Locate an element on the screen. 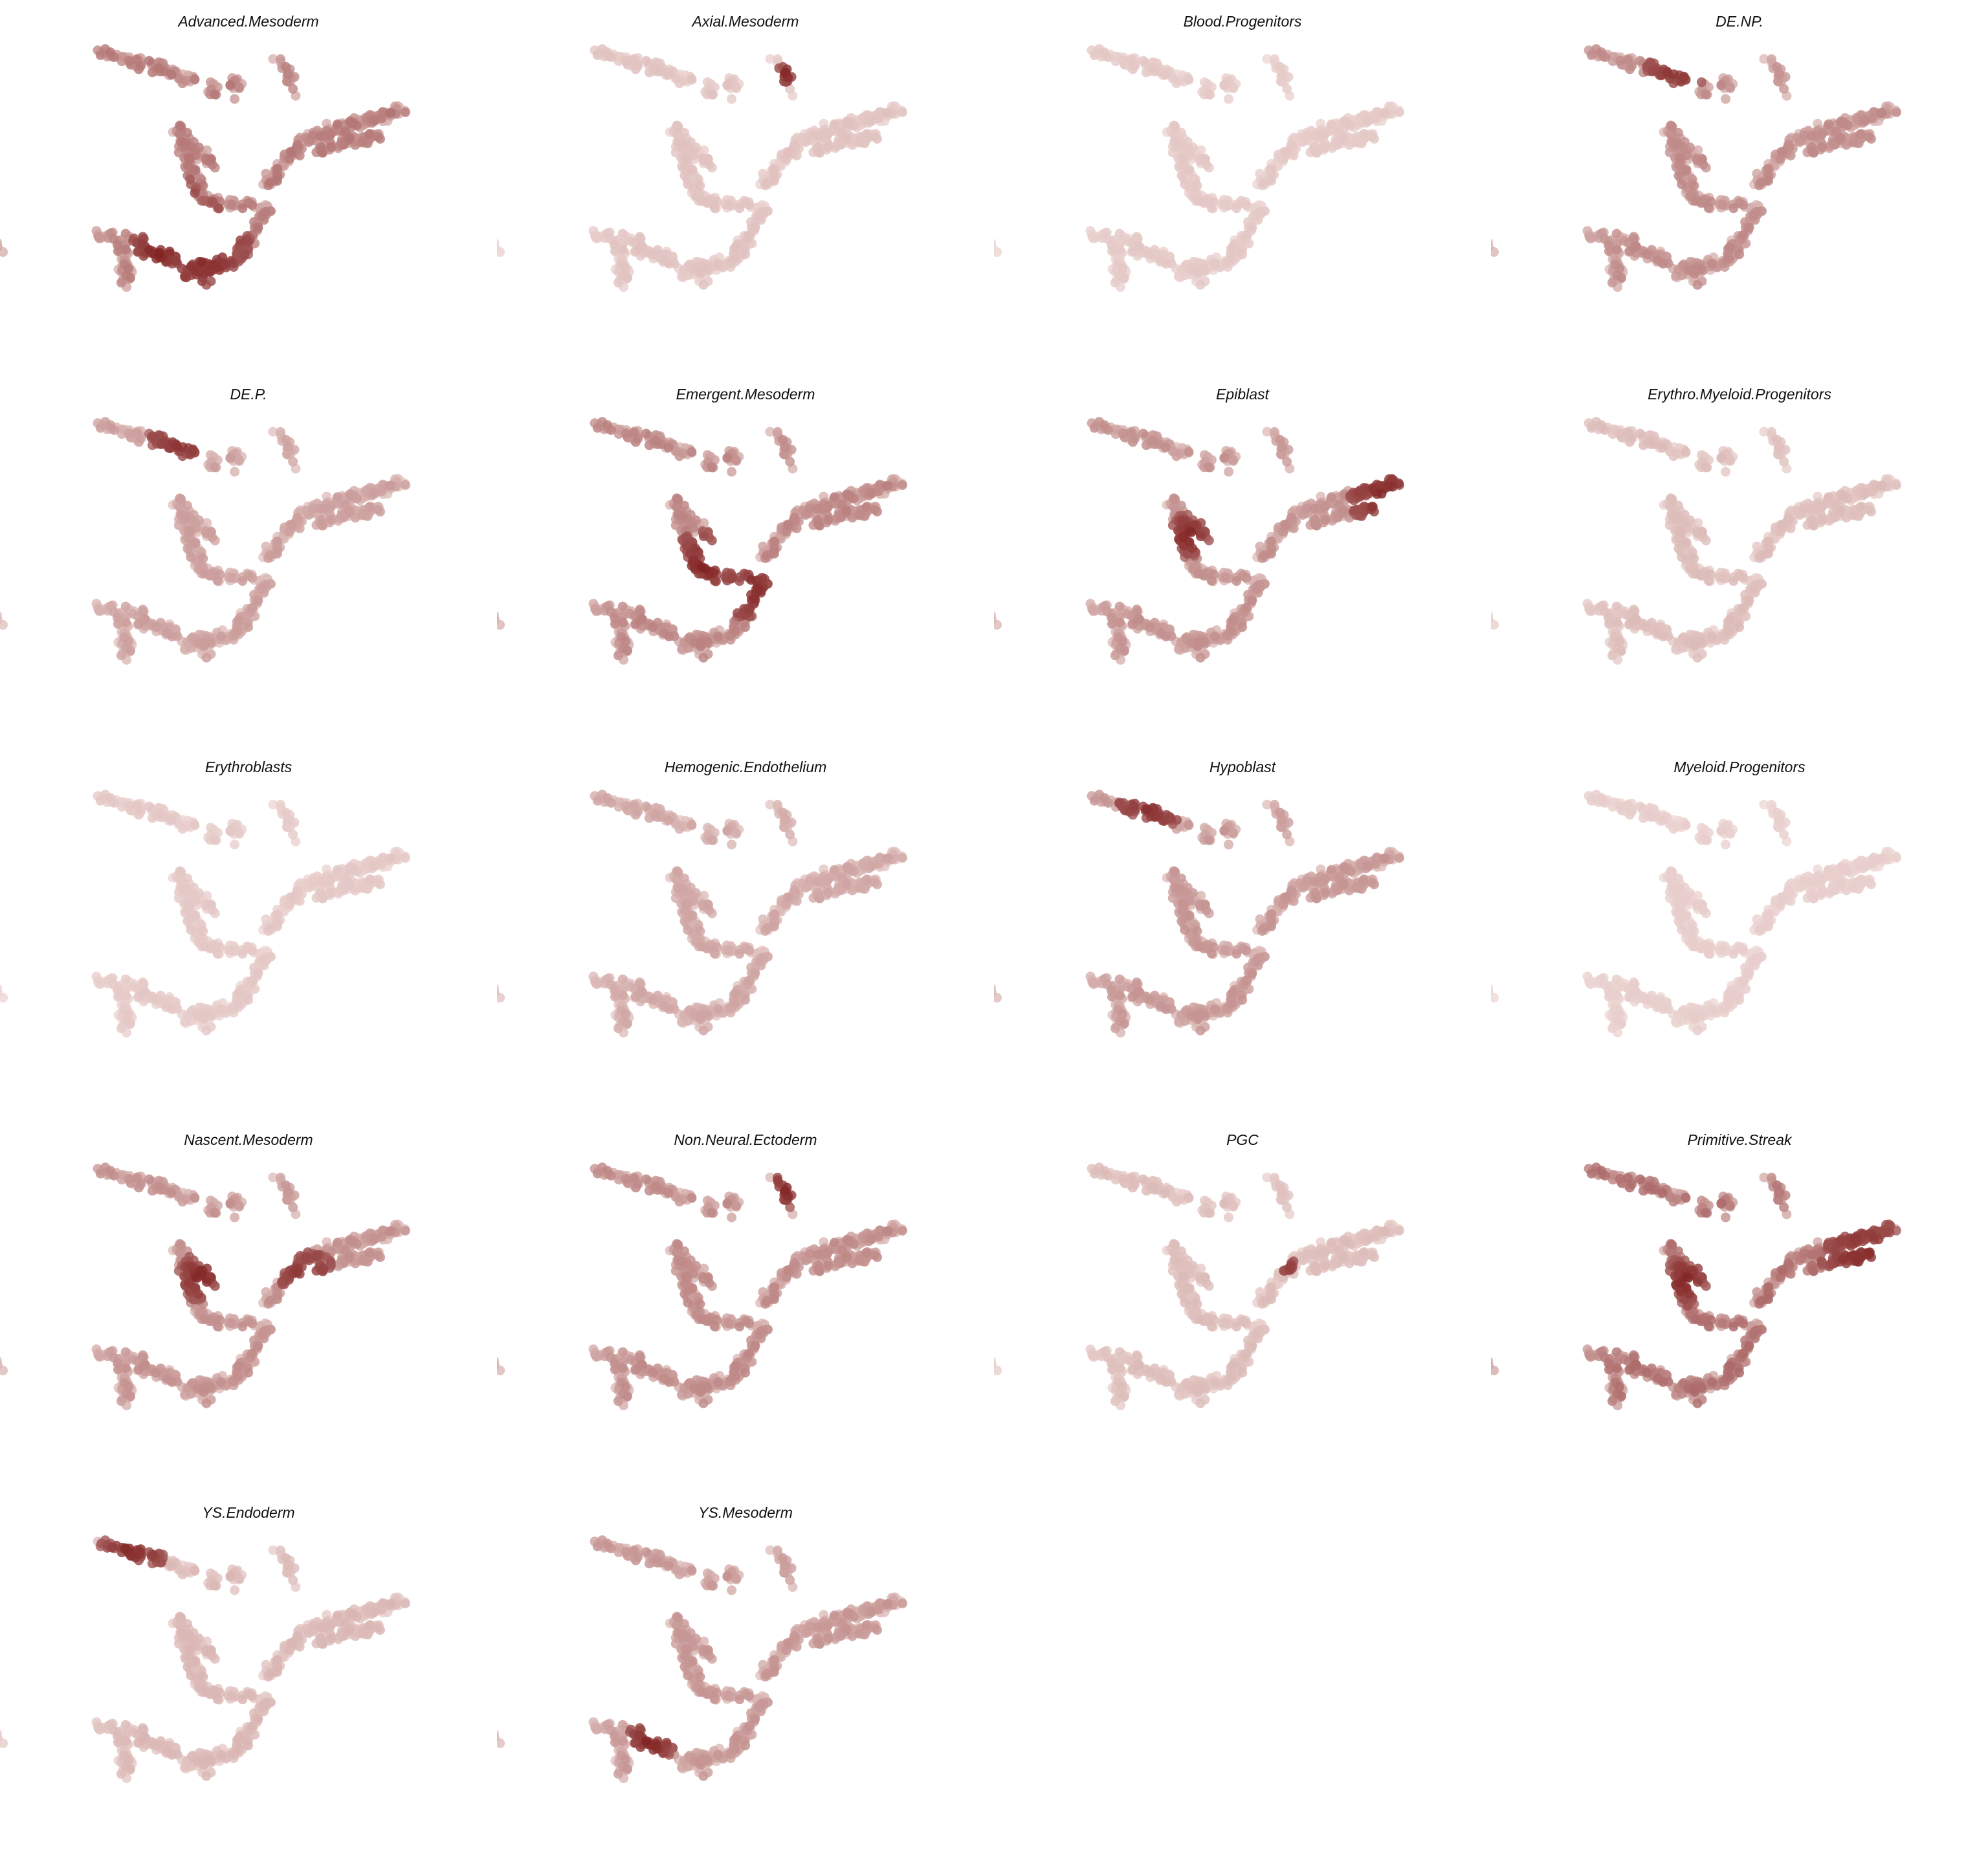 The image size is (1988, 1864). panel-title: DE.NP. is located at coordinates (1739, 21).